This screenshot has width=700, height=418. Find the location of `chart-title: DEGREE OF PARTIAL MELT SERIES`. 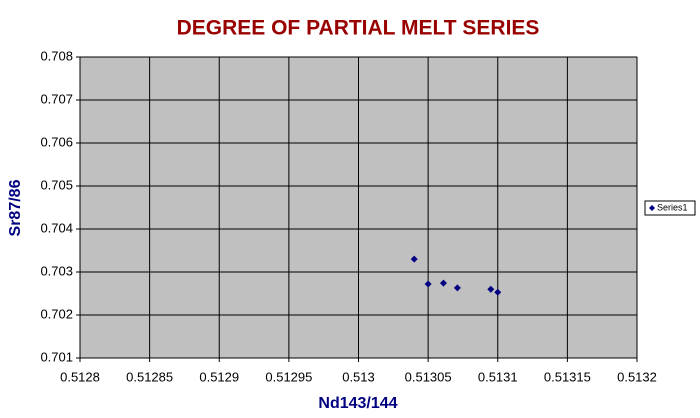

chart-title: DEGREE OF PARTIAL MELT SERIES is located at coordinates (358, 28).